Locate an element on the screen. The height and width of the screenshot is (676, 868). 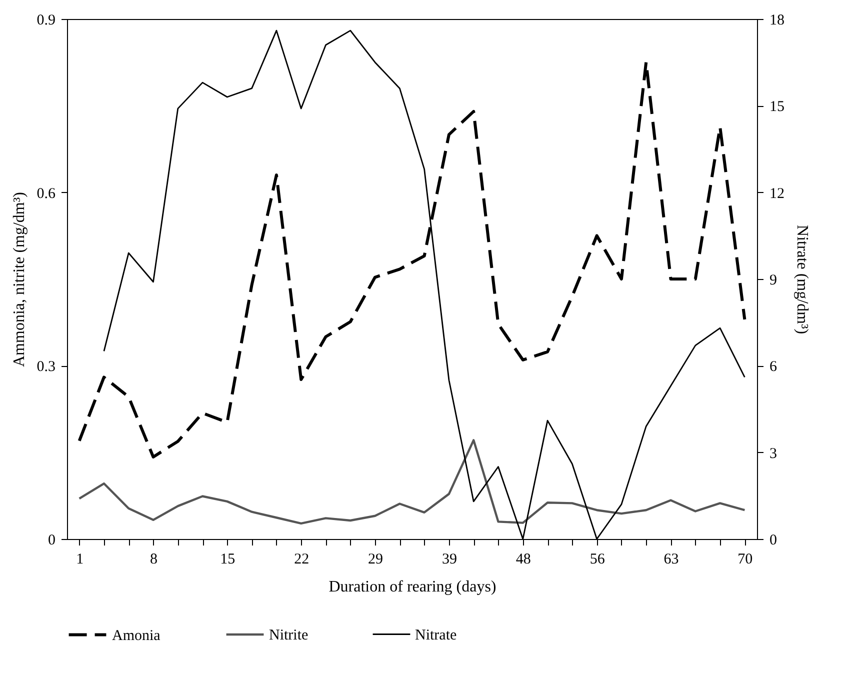
y2-axis-title: Nitrate (mg/dm³) is located at coordinates (802, 279).